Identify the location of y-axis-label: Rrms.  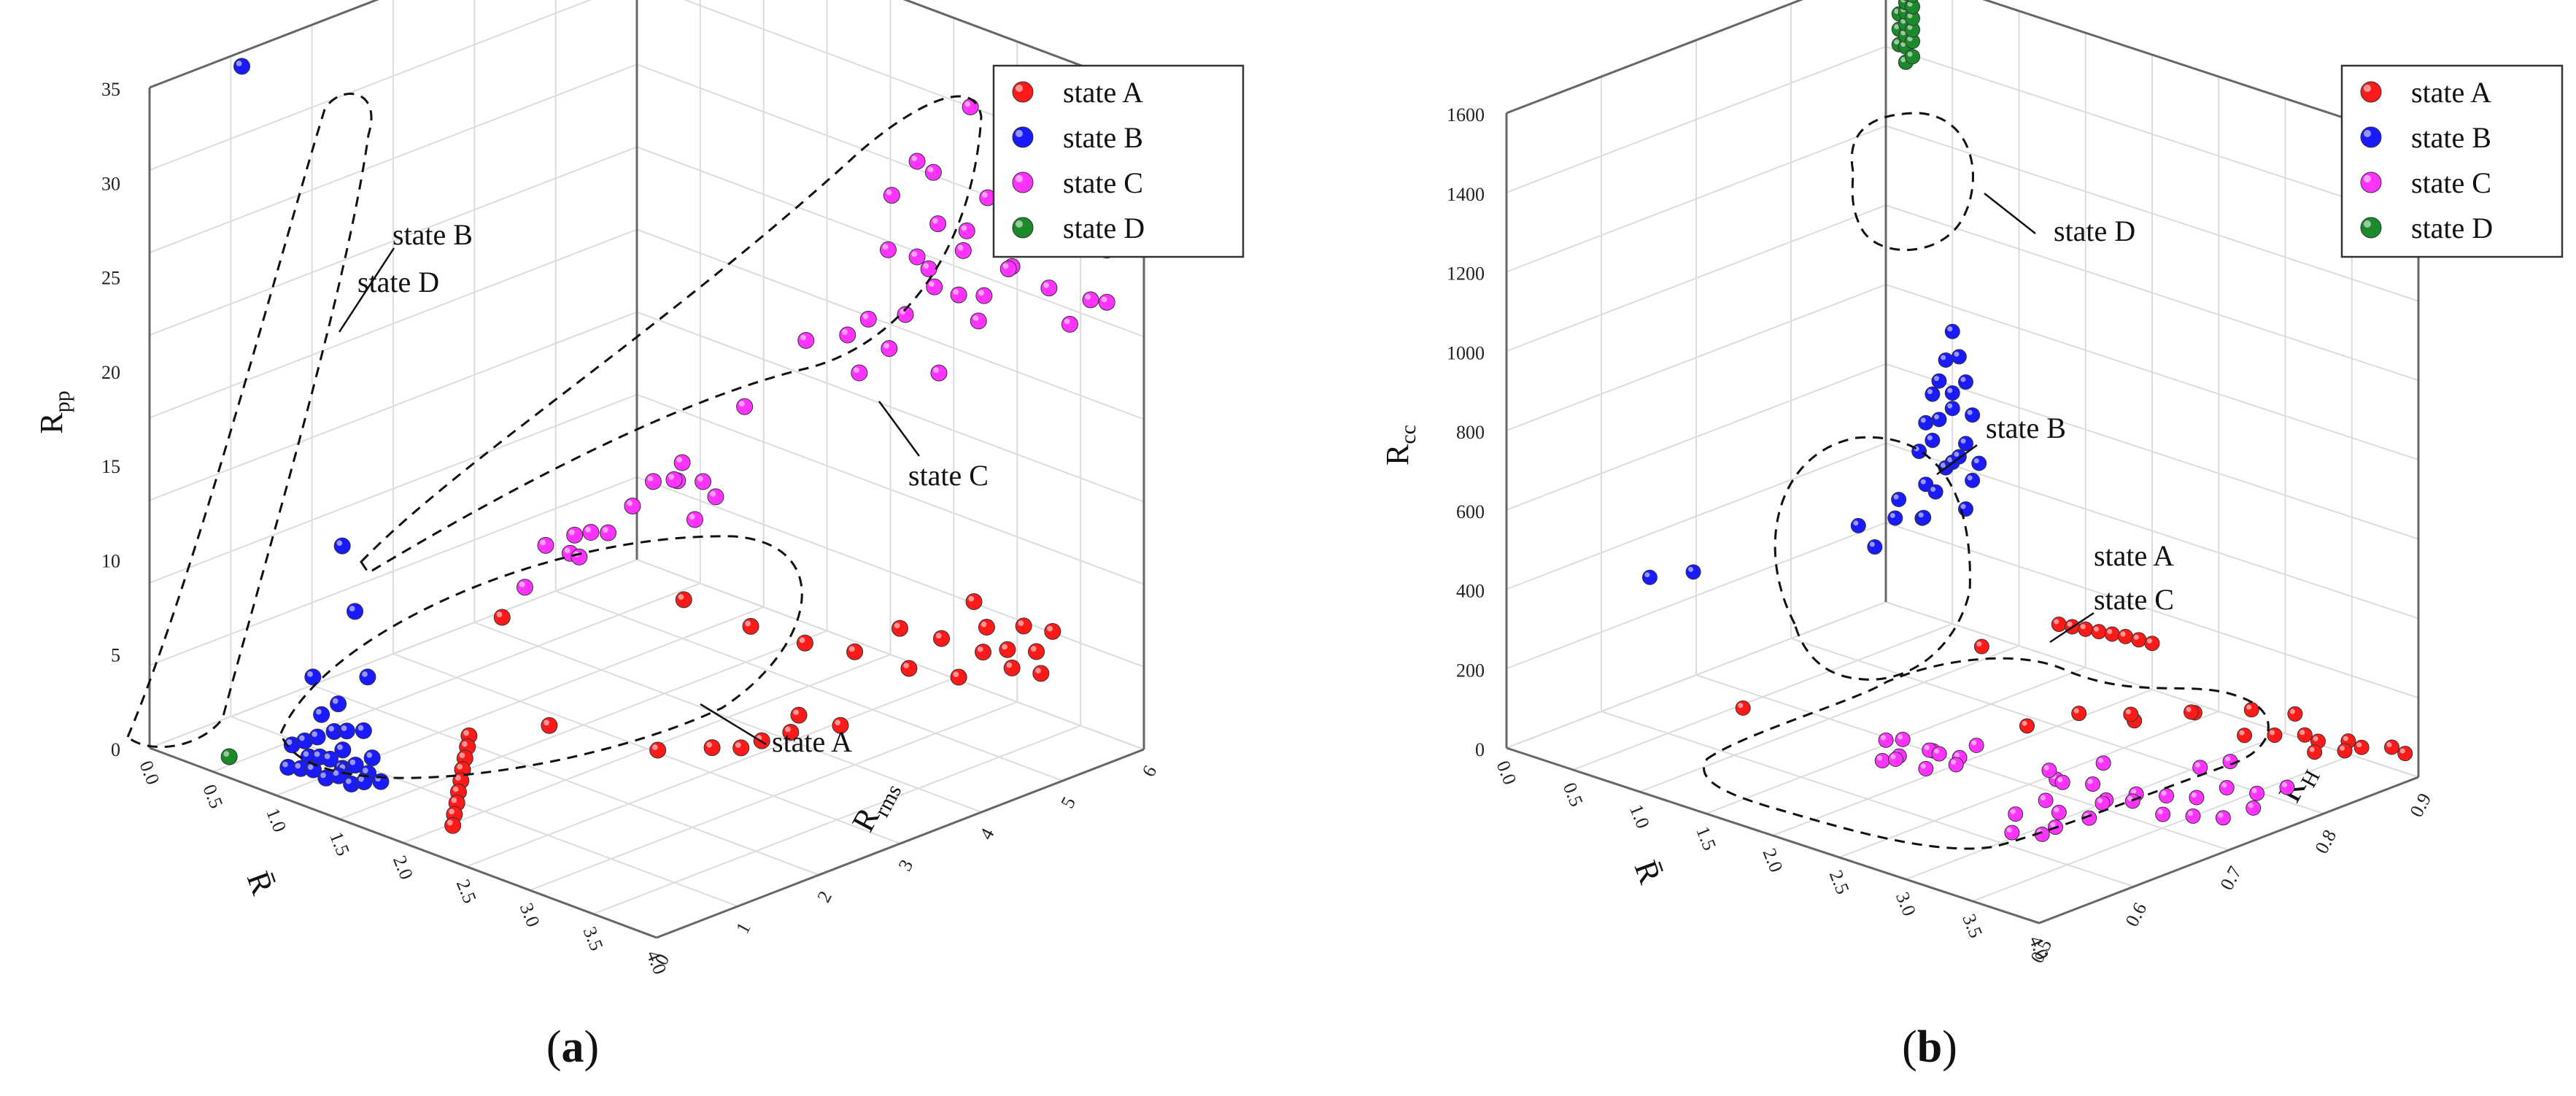
(875, 807).